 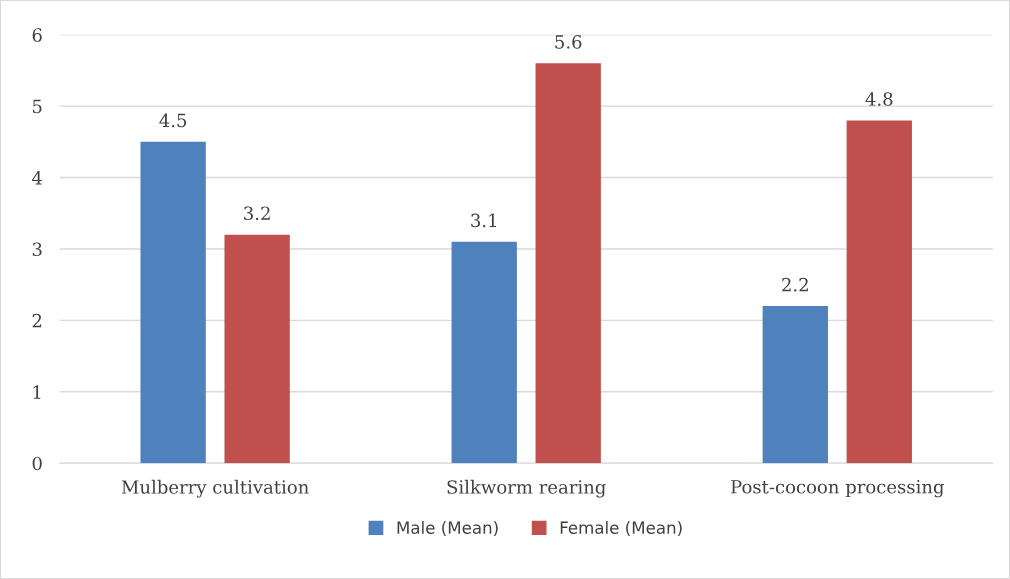 What do you see at coordinates (37, 178) in the screenshot?
I see `y-tick-label: 4` at bounding box center [37, 178].